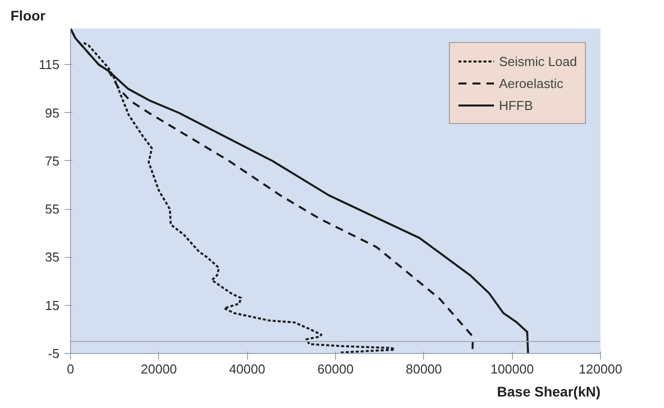 The height and width of the screenshot is (408, 664). I want to click on x-tick-label: 40000, so click(247, 369).